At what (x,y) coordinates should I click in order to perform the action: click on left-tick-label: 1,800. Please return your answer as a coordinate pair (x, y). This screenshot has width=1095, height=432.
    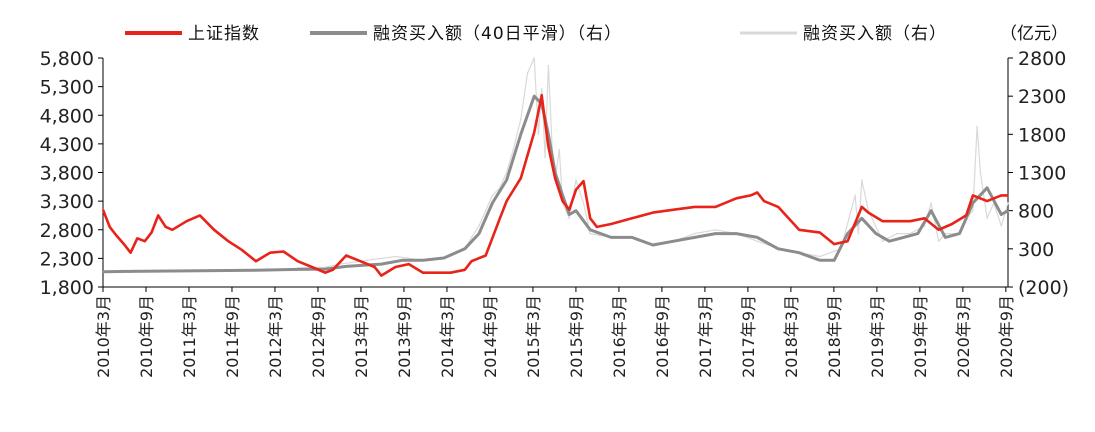
    Looking at the image, I should click on (67, 288).